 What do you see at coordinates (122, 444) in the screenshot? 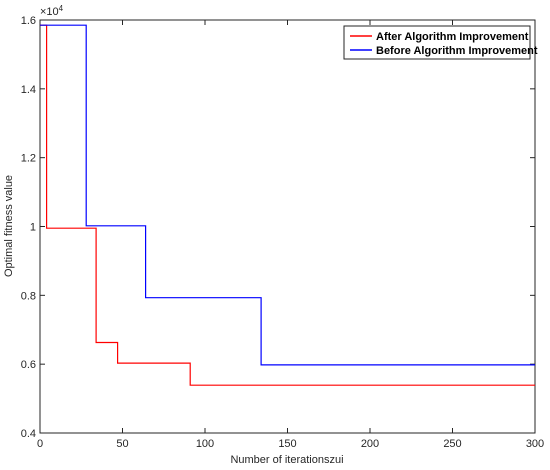
I see `x-tick-label: 50` at bounding box center [122, 444].